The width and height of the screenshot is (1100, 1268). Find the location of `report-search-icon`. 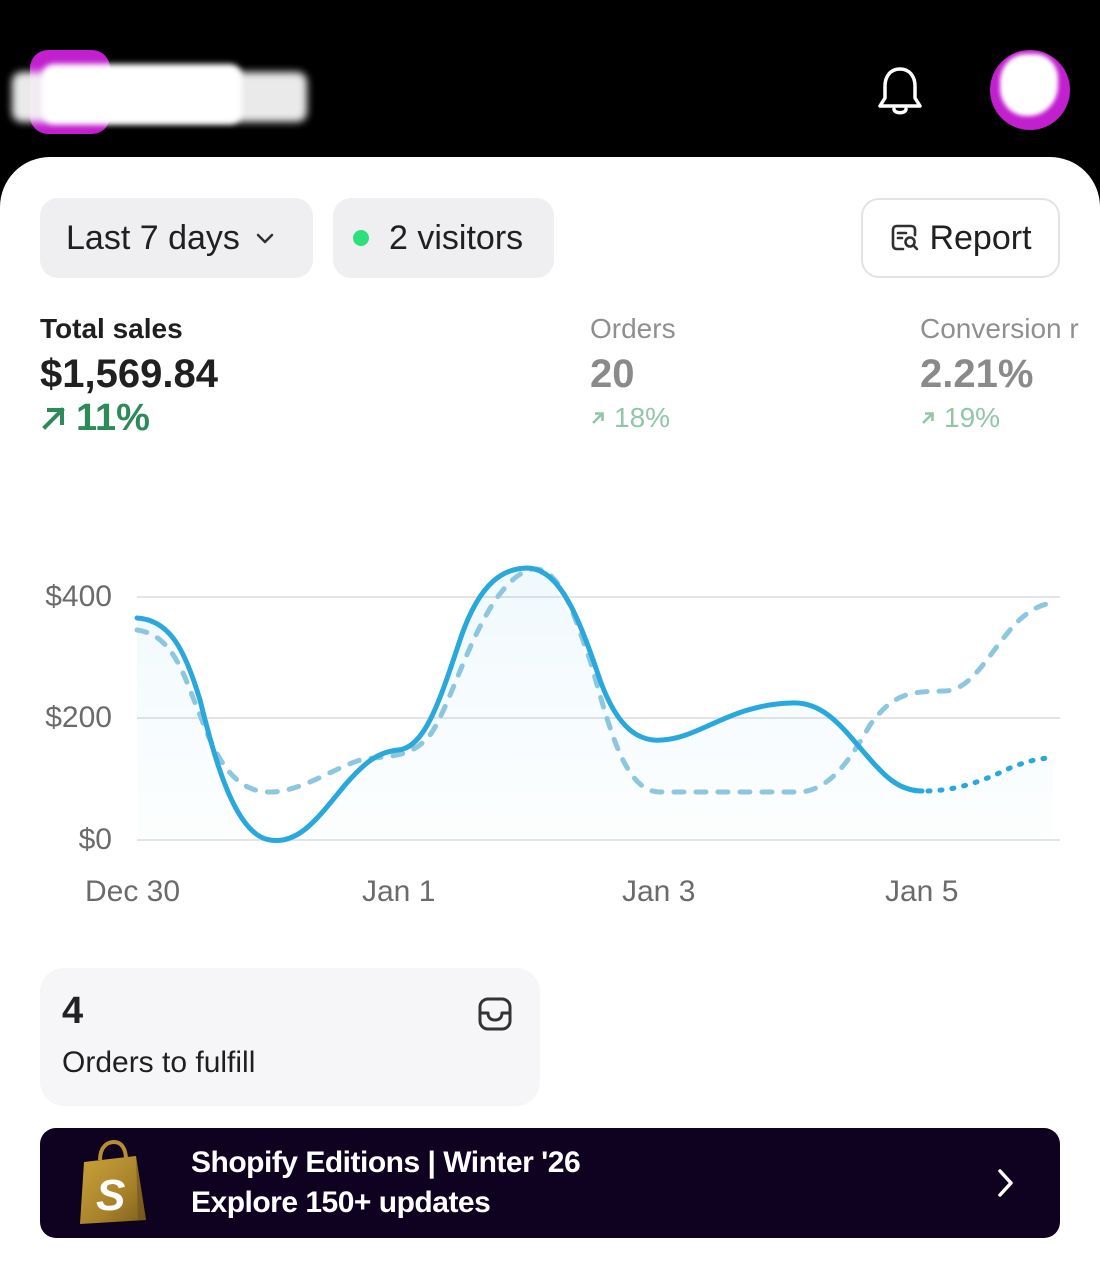

report-search-icon is located at coordinates (905, 237).